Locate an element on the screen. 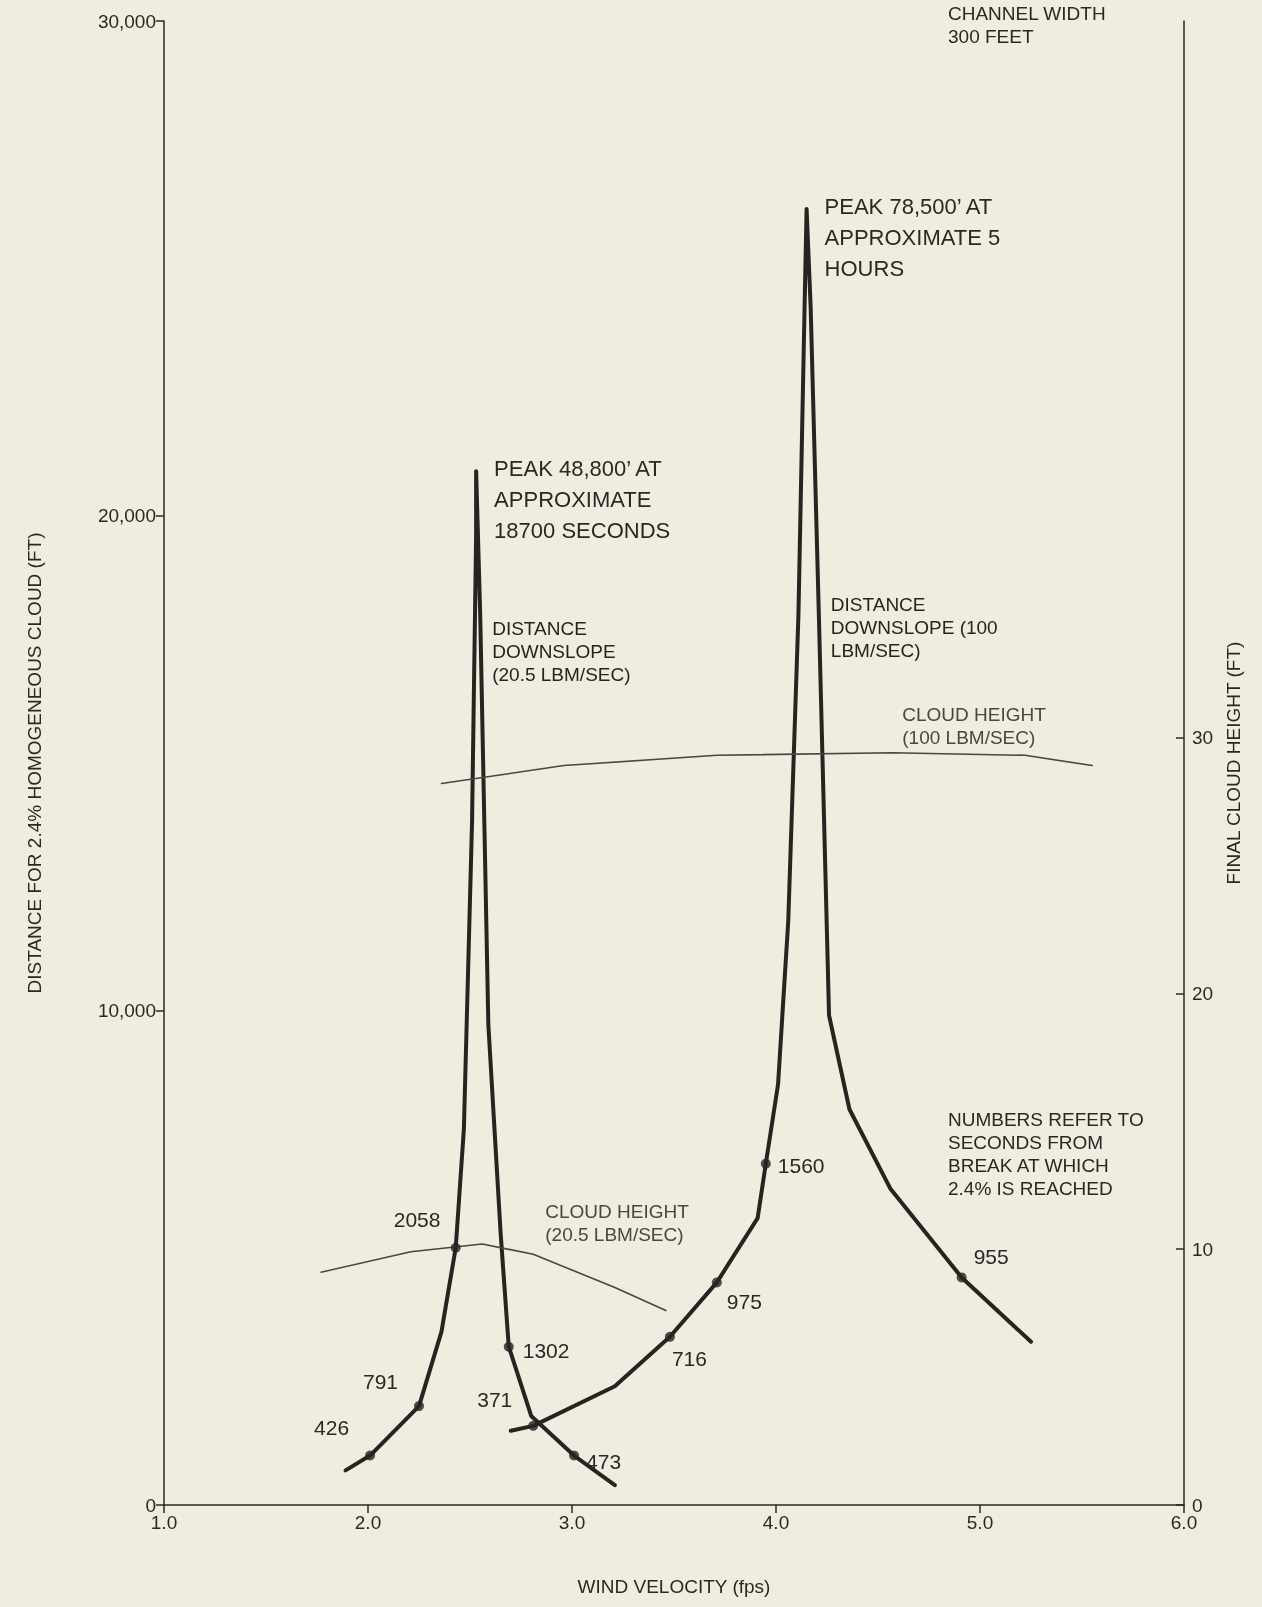 The width and height of the screenshot is (1262, 1607). x-axis-title: WIND VELOCITY (fps) is located at coordinates (674, 1586).